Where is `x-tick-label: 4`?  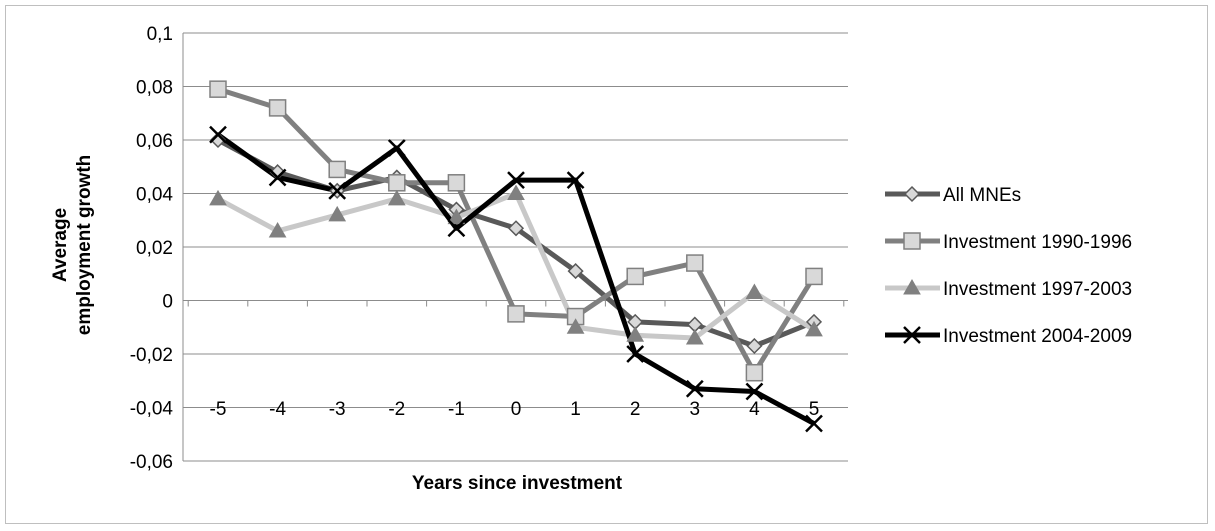 x-tick-label: 4 is located at coordinates (754, 409).